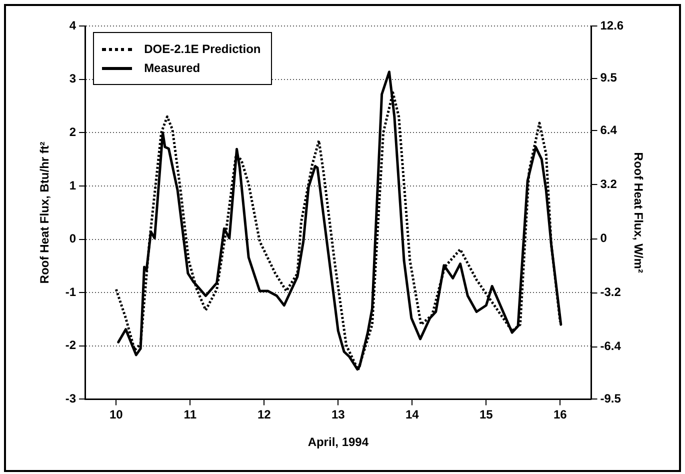 This screenshot has height=474, width=685. What do you see at coordinates (609, 77) in the screenshot?
I see `y2-tick-label: 9.5` at bounding box center [609, 77].